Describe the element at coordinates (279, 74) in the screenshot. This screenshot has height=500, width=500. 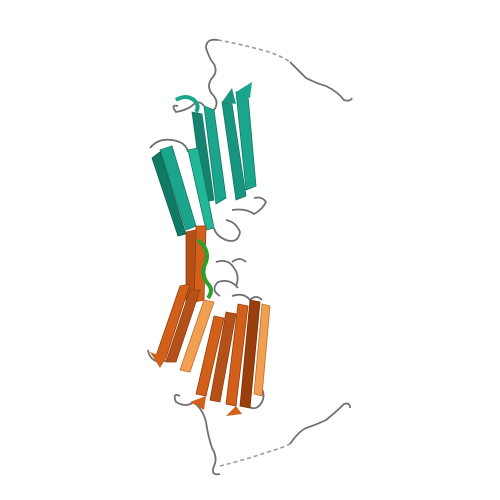
I see `top-disordered-tail` at that location.